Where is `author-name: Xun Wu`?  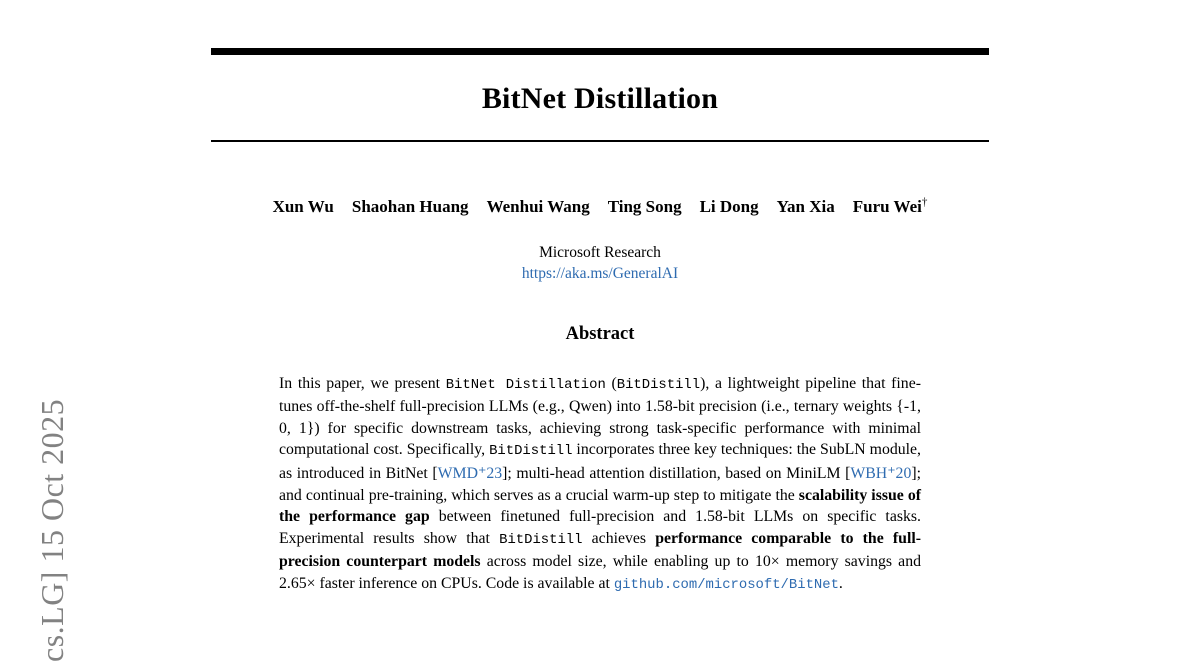
author-name: Xun Wu is located at coordinates (303, 206).